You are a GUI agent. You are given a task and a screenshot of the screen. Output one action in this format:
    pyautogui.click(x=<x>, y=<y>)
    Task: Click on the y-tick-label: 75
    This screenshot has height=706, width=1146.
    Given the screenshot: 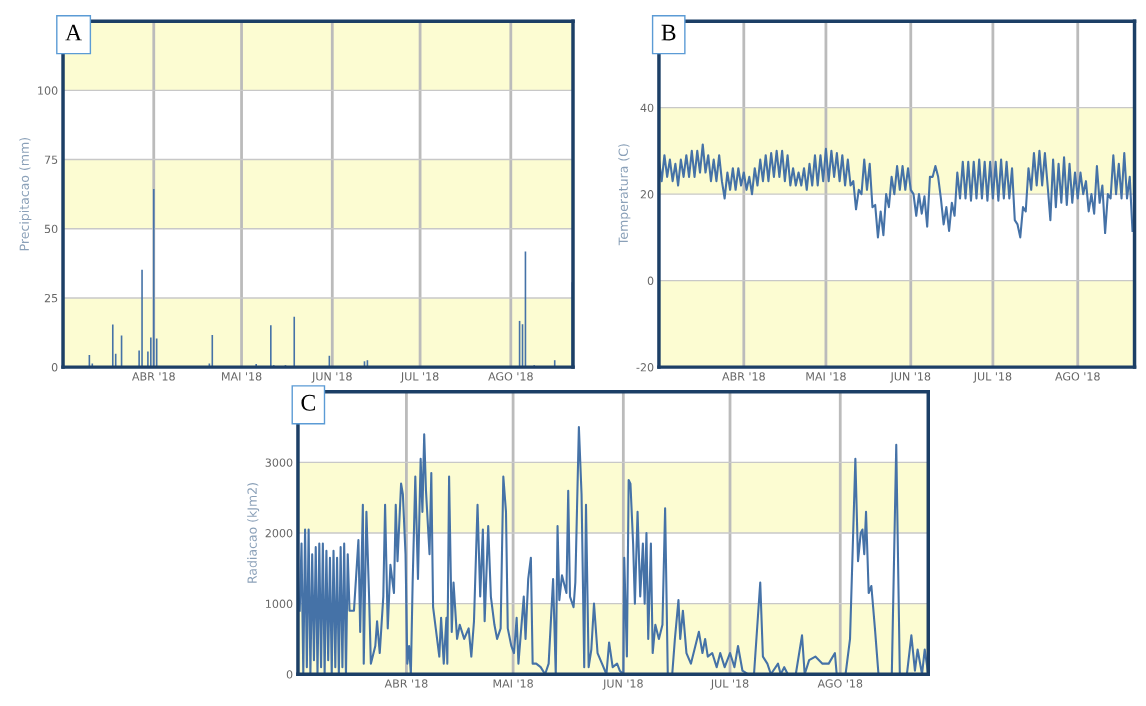 What is the action you would take?
    pyautogui.click(x=51, y=159)
    